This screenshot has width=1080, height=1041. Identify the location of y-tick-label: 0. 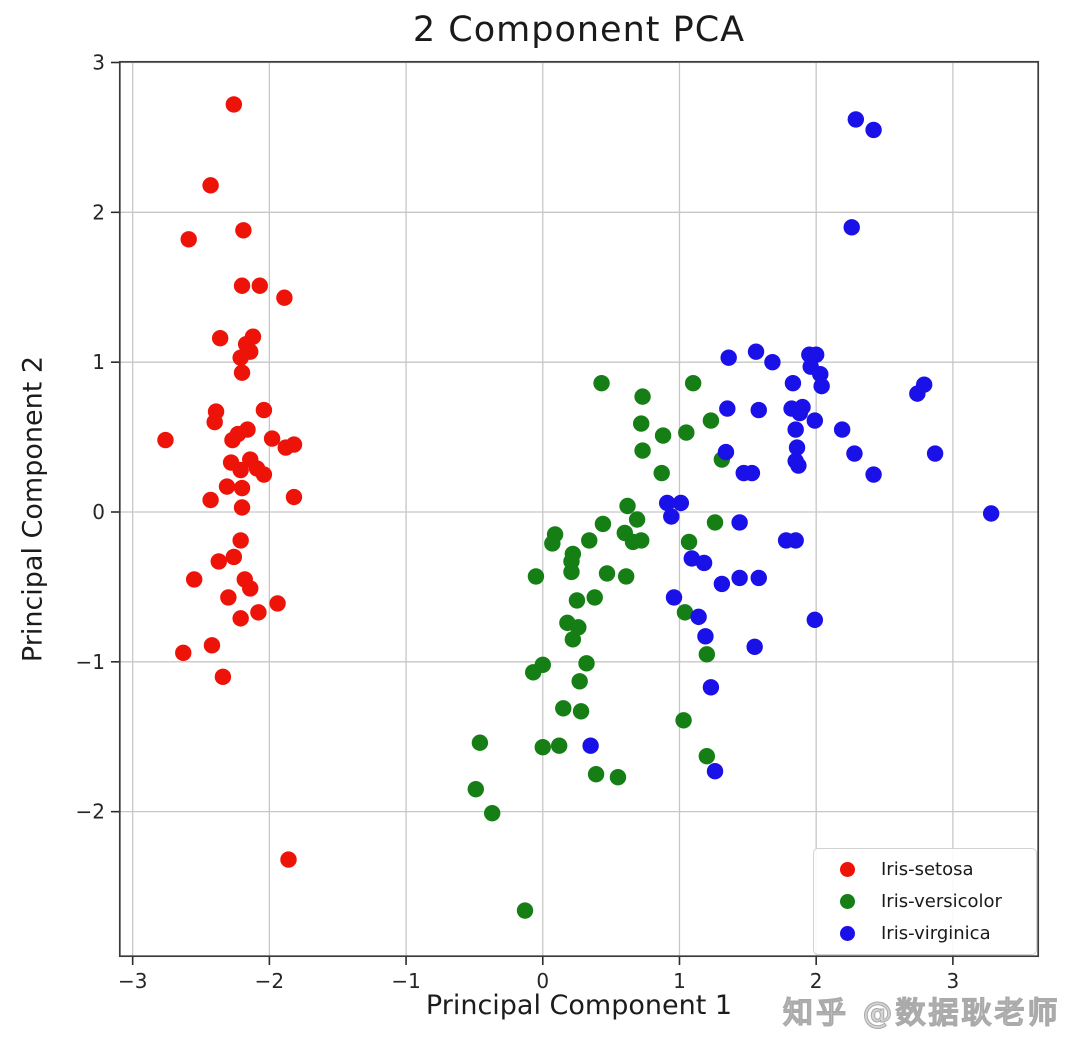
(98, 512).